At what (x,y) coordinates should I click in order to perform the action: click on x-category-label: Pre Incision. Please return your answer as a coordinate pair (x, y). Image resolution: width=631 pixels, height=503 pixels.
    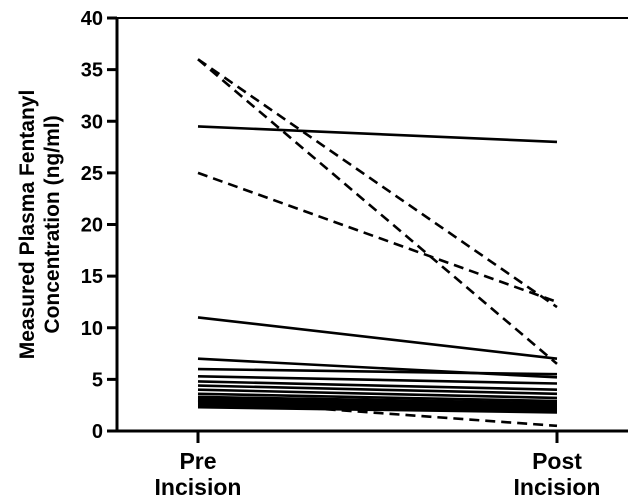
    Looking at the image, I should click on (198, 474).